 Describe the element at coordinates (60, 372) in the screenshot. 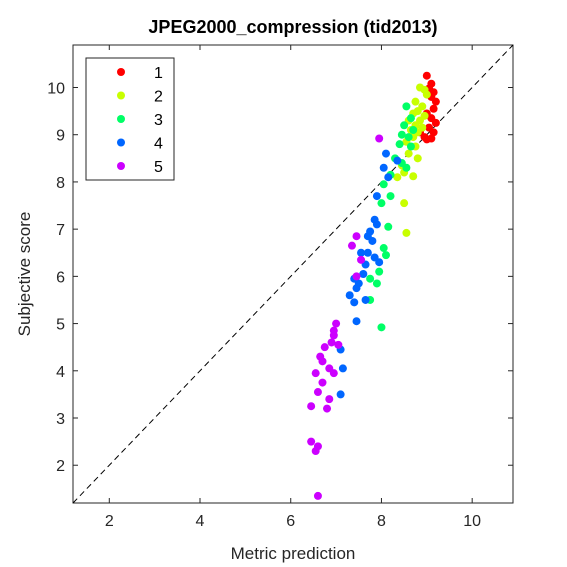

I see `y-tick-label: 4` at that location.